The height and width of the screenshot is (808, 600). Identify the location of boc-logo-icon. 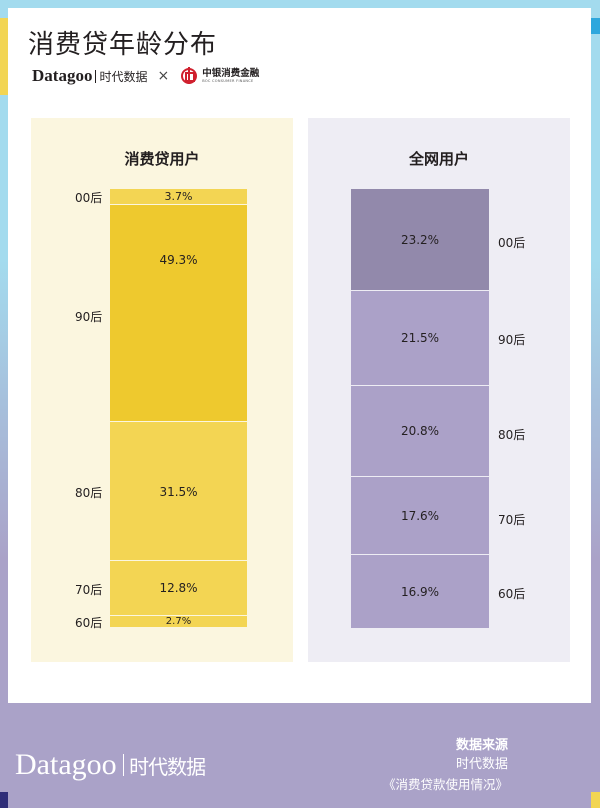
(189, 75).